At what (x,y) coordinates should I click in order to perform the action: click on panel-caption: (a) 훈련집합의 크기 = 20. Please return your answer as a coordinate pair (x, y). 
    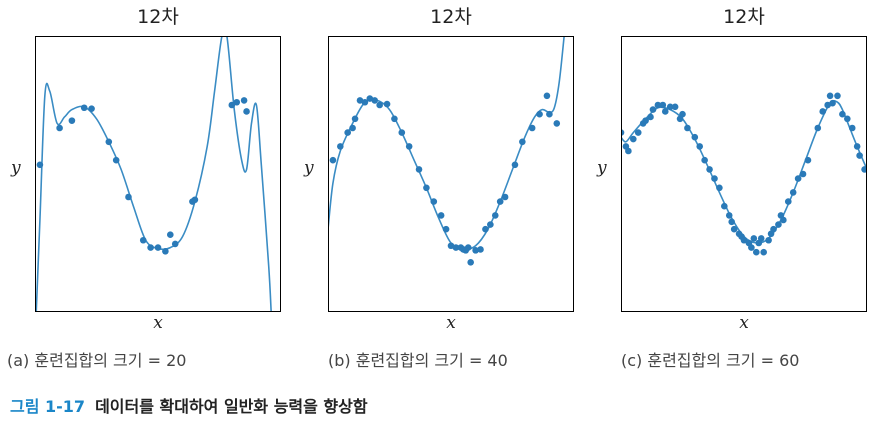
    Looking at the image, I should click on (97, 360).